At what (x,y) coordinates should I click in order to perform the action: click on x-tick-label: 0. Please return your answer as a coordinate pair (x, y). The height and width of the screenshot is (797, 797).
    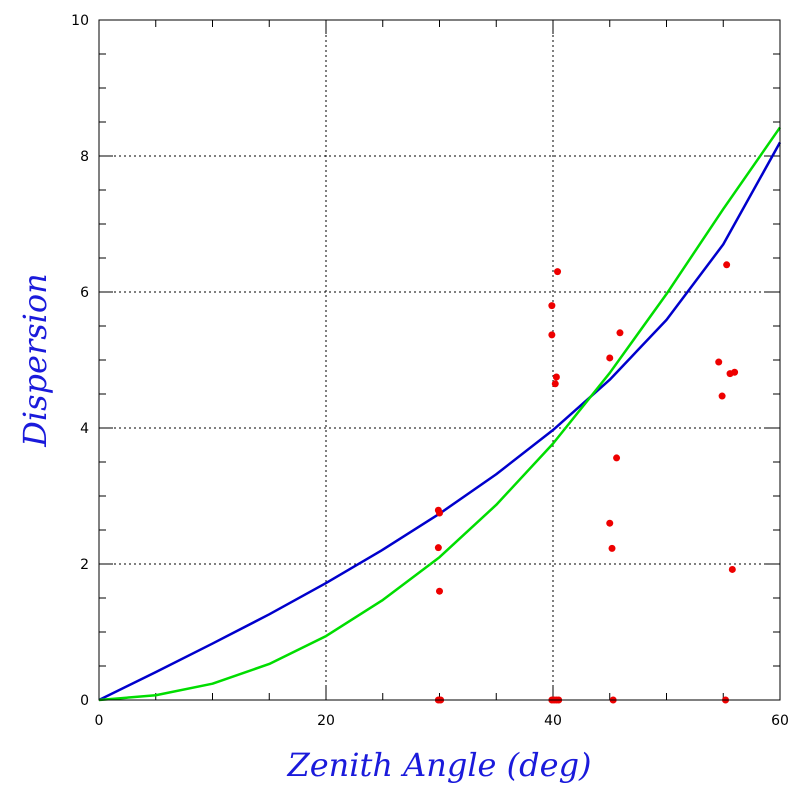
    Looking at the image, I should click on (99, 721).